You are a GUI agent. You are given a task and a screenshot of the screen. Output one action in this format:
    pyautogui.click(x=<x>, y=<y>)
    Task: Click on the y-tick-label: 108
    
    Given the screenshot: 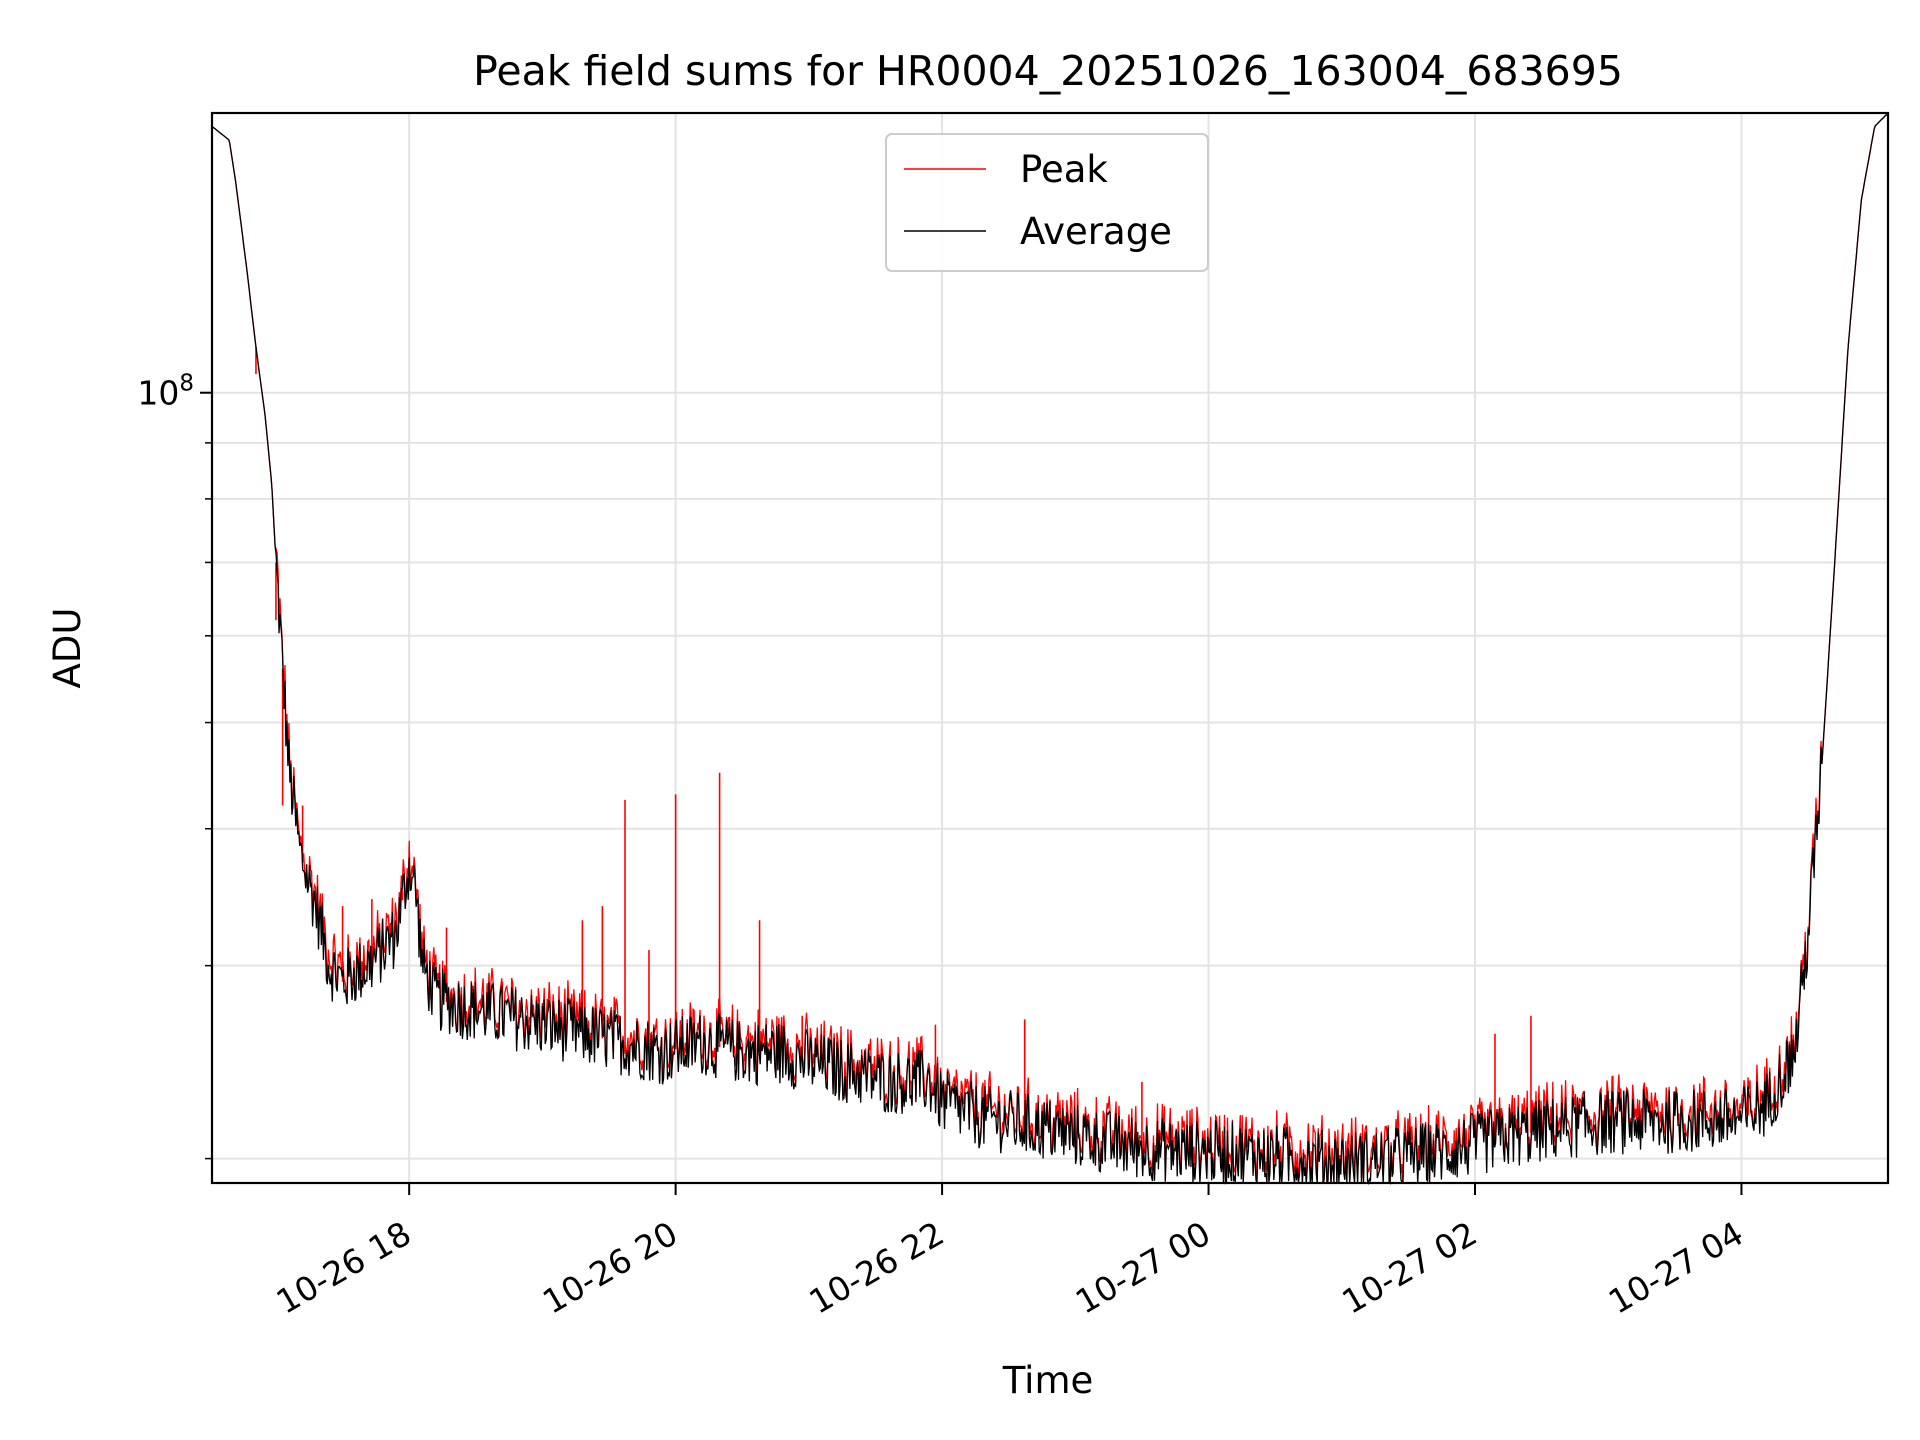 What is the action you would take?
    pyautogui.click(x=165, y=392)
    